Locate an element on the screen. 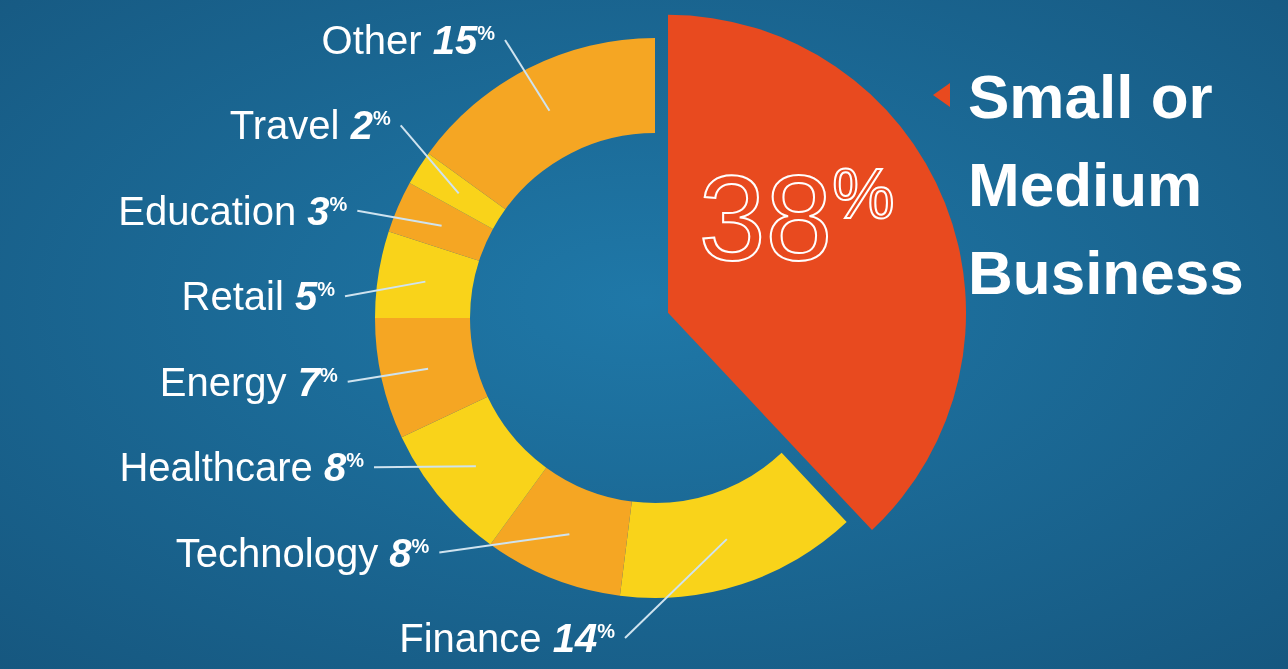 The image size is (1288, 669). slice-label: Retail is located at coordinates (232, 296).